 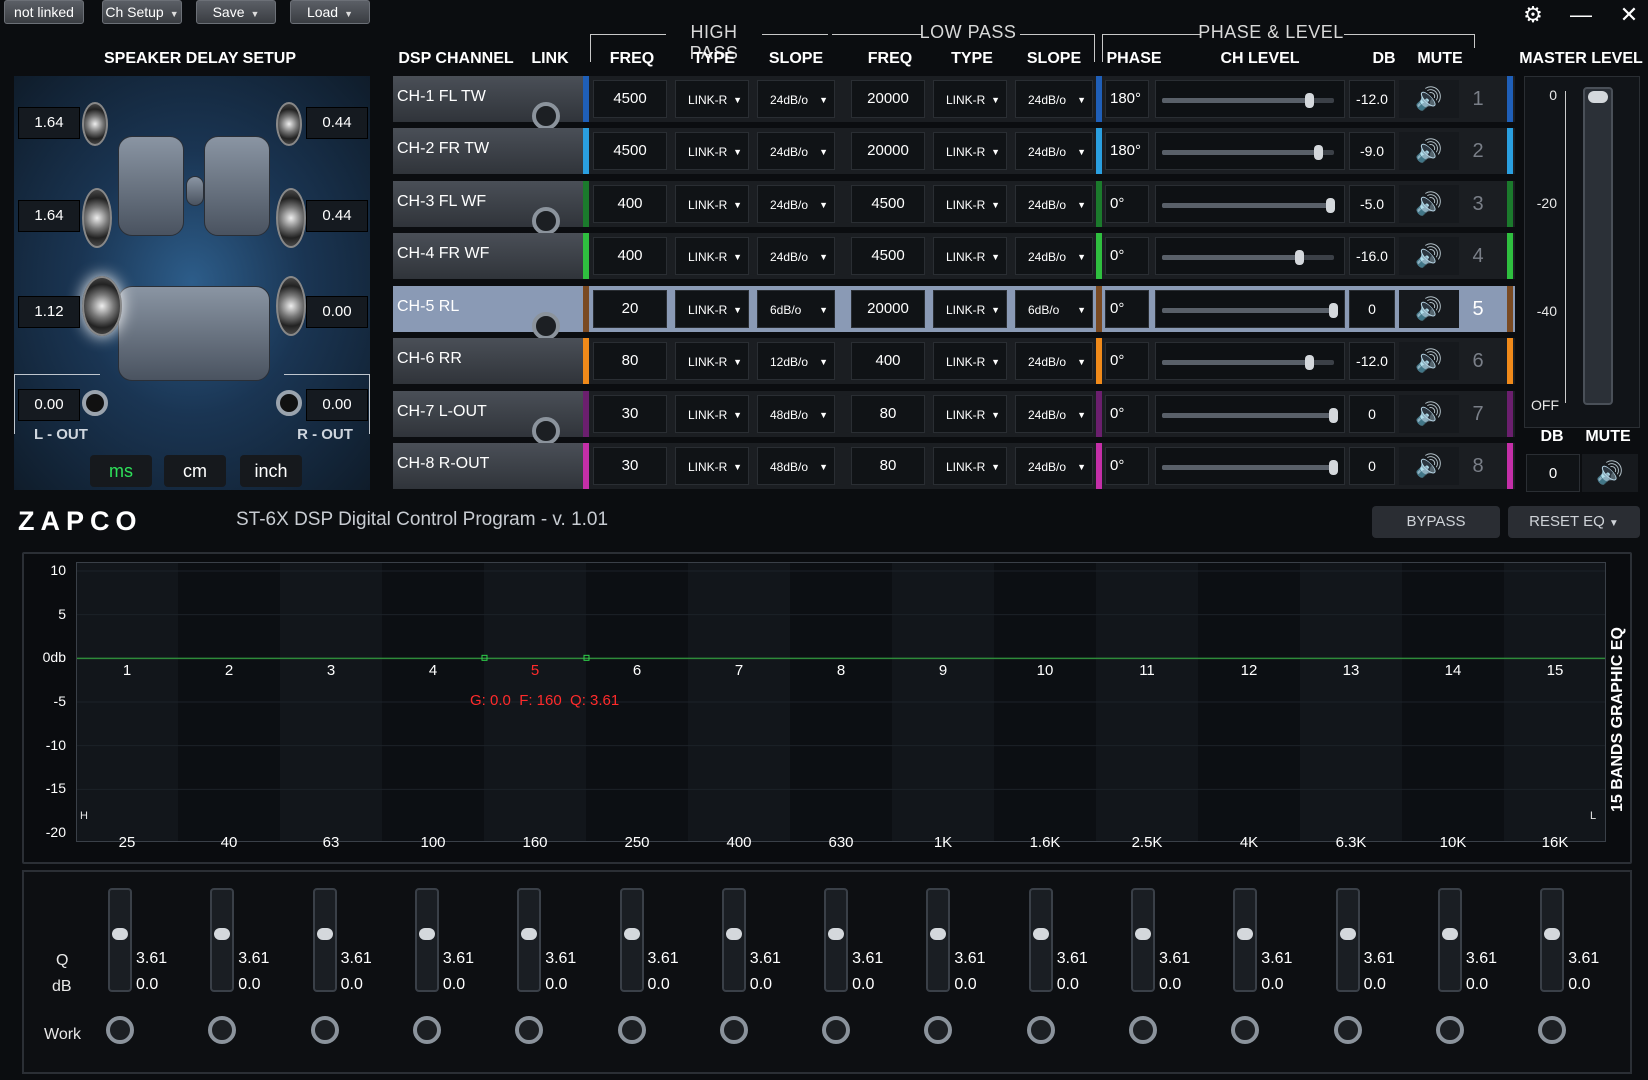 What do you see at coordinates (1598, 97) in the screenshot?
I see `master-slider-thumb` at bounding box center [1598, 97].